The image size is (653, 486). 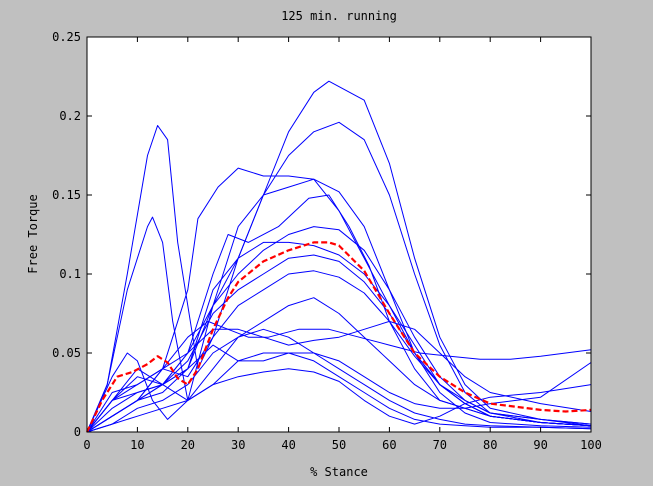 I want to click on y-tick-label: 0.1, so click(x=70, y=274).